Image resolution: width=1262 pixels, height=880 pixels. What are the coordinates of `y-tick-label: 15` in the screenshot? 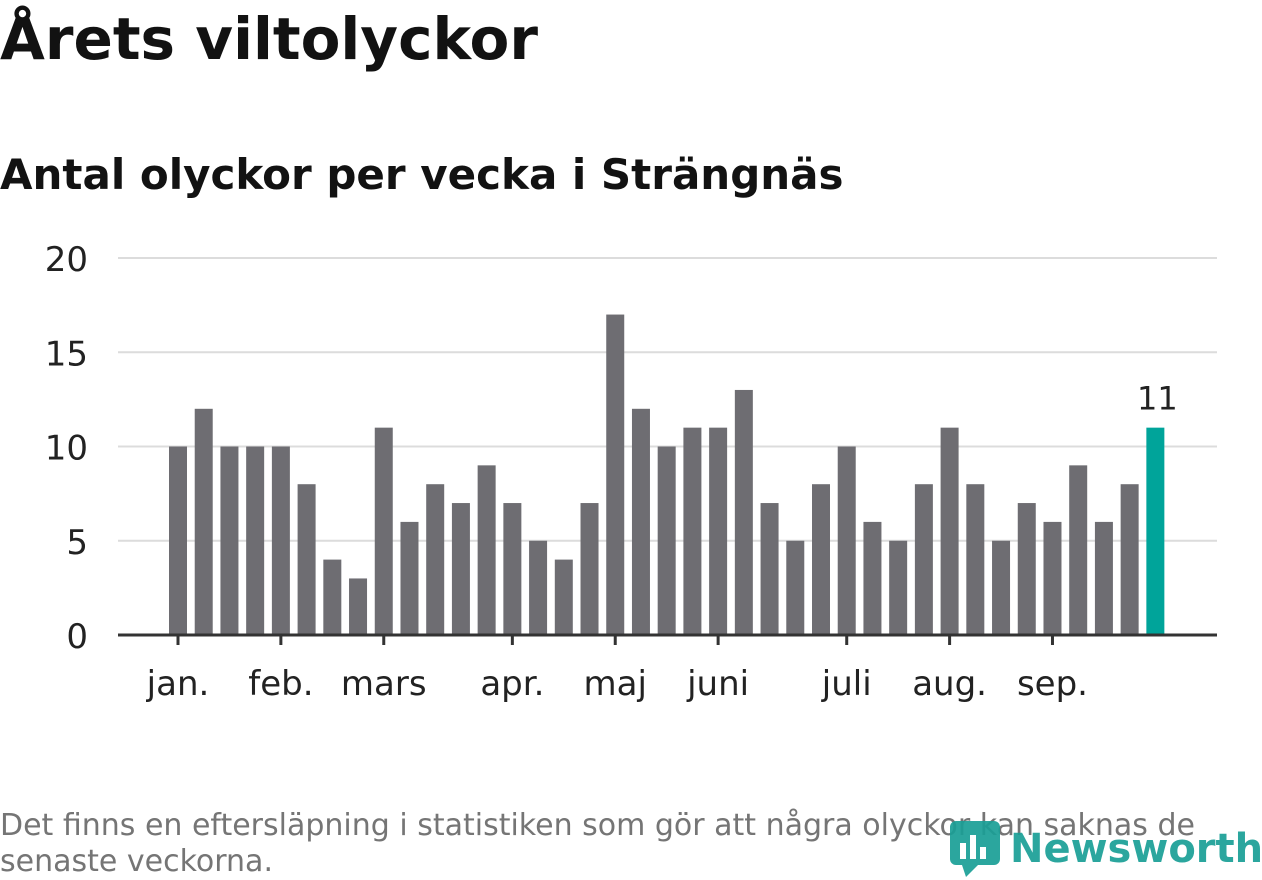 It's located at (66, 354).